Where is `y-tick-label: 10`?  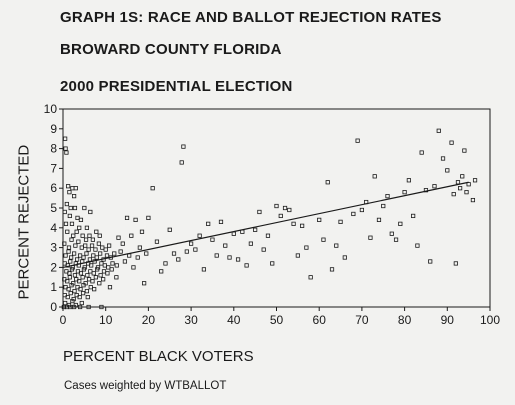 y-tick-label: 10 is located at coordinates (51, 109).